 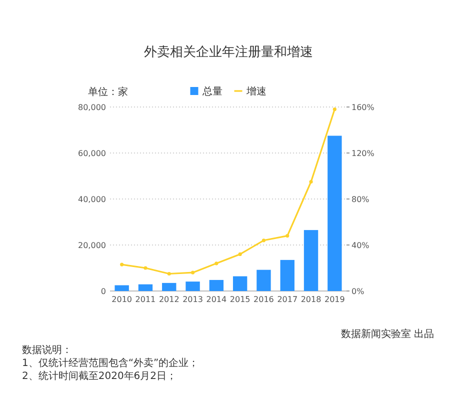 I want to click on y2-tick-label: 120%, so click(x=363, y=153).